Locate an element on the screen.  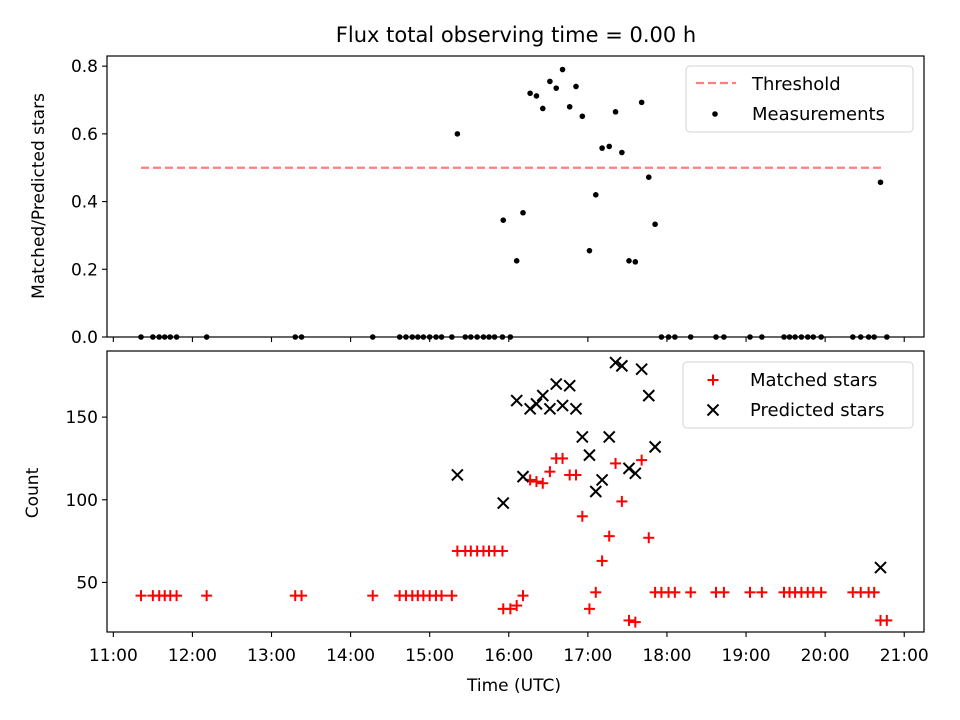
bottom-x-tick-label: 16:00 is located at coordinates (508, 656).